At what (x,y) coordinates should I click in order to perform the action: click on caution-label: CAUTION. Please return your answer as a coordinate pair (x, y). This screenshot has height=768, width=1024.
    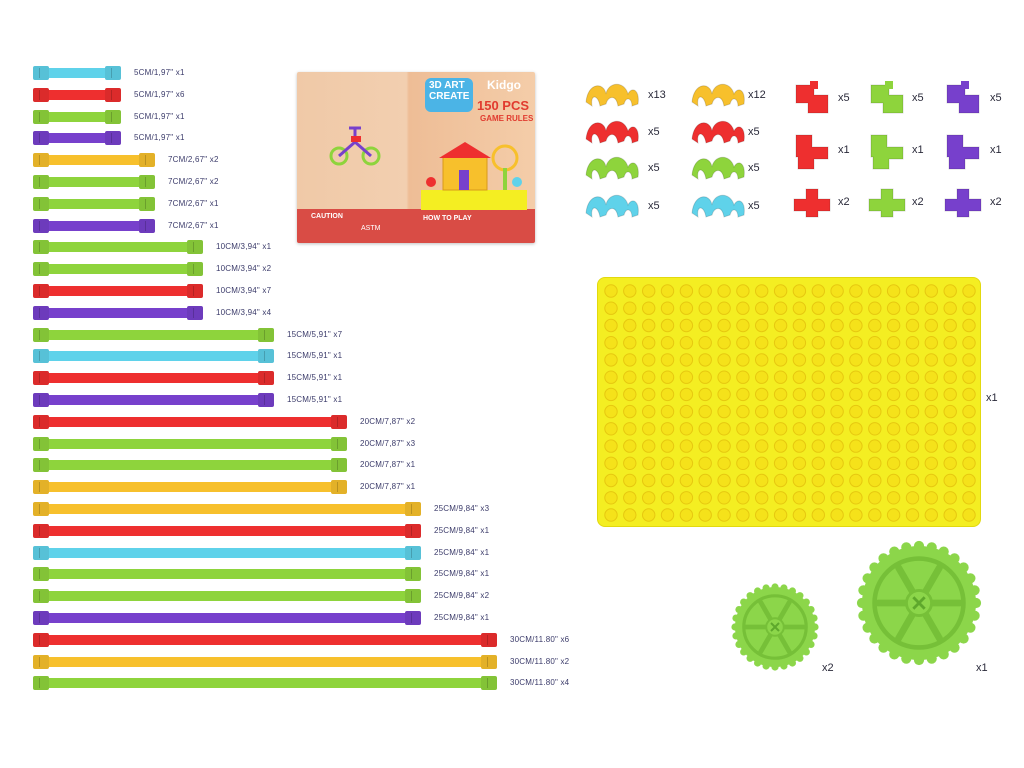
    Looking at the image, I should click on (327, 216).